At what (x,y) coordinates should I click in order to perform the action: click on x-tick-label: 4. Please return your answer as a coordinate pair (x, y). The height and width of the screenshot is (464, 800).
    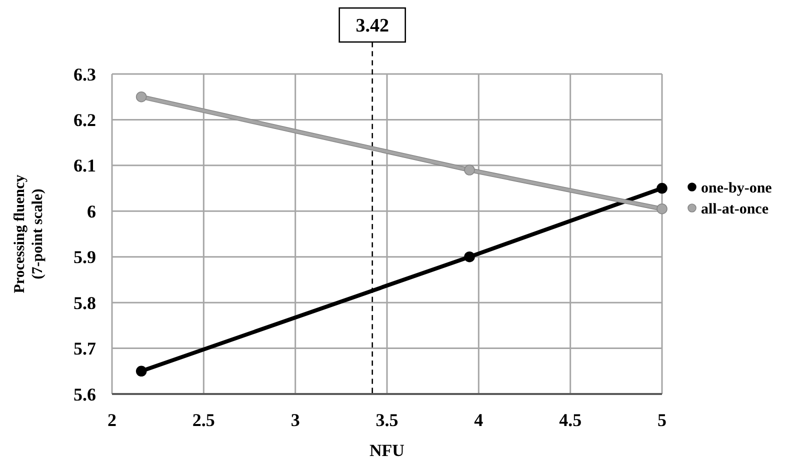
    Looking at the image, I should click on (479, 420).